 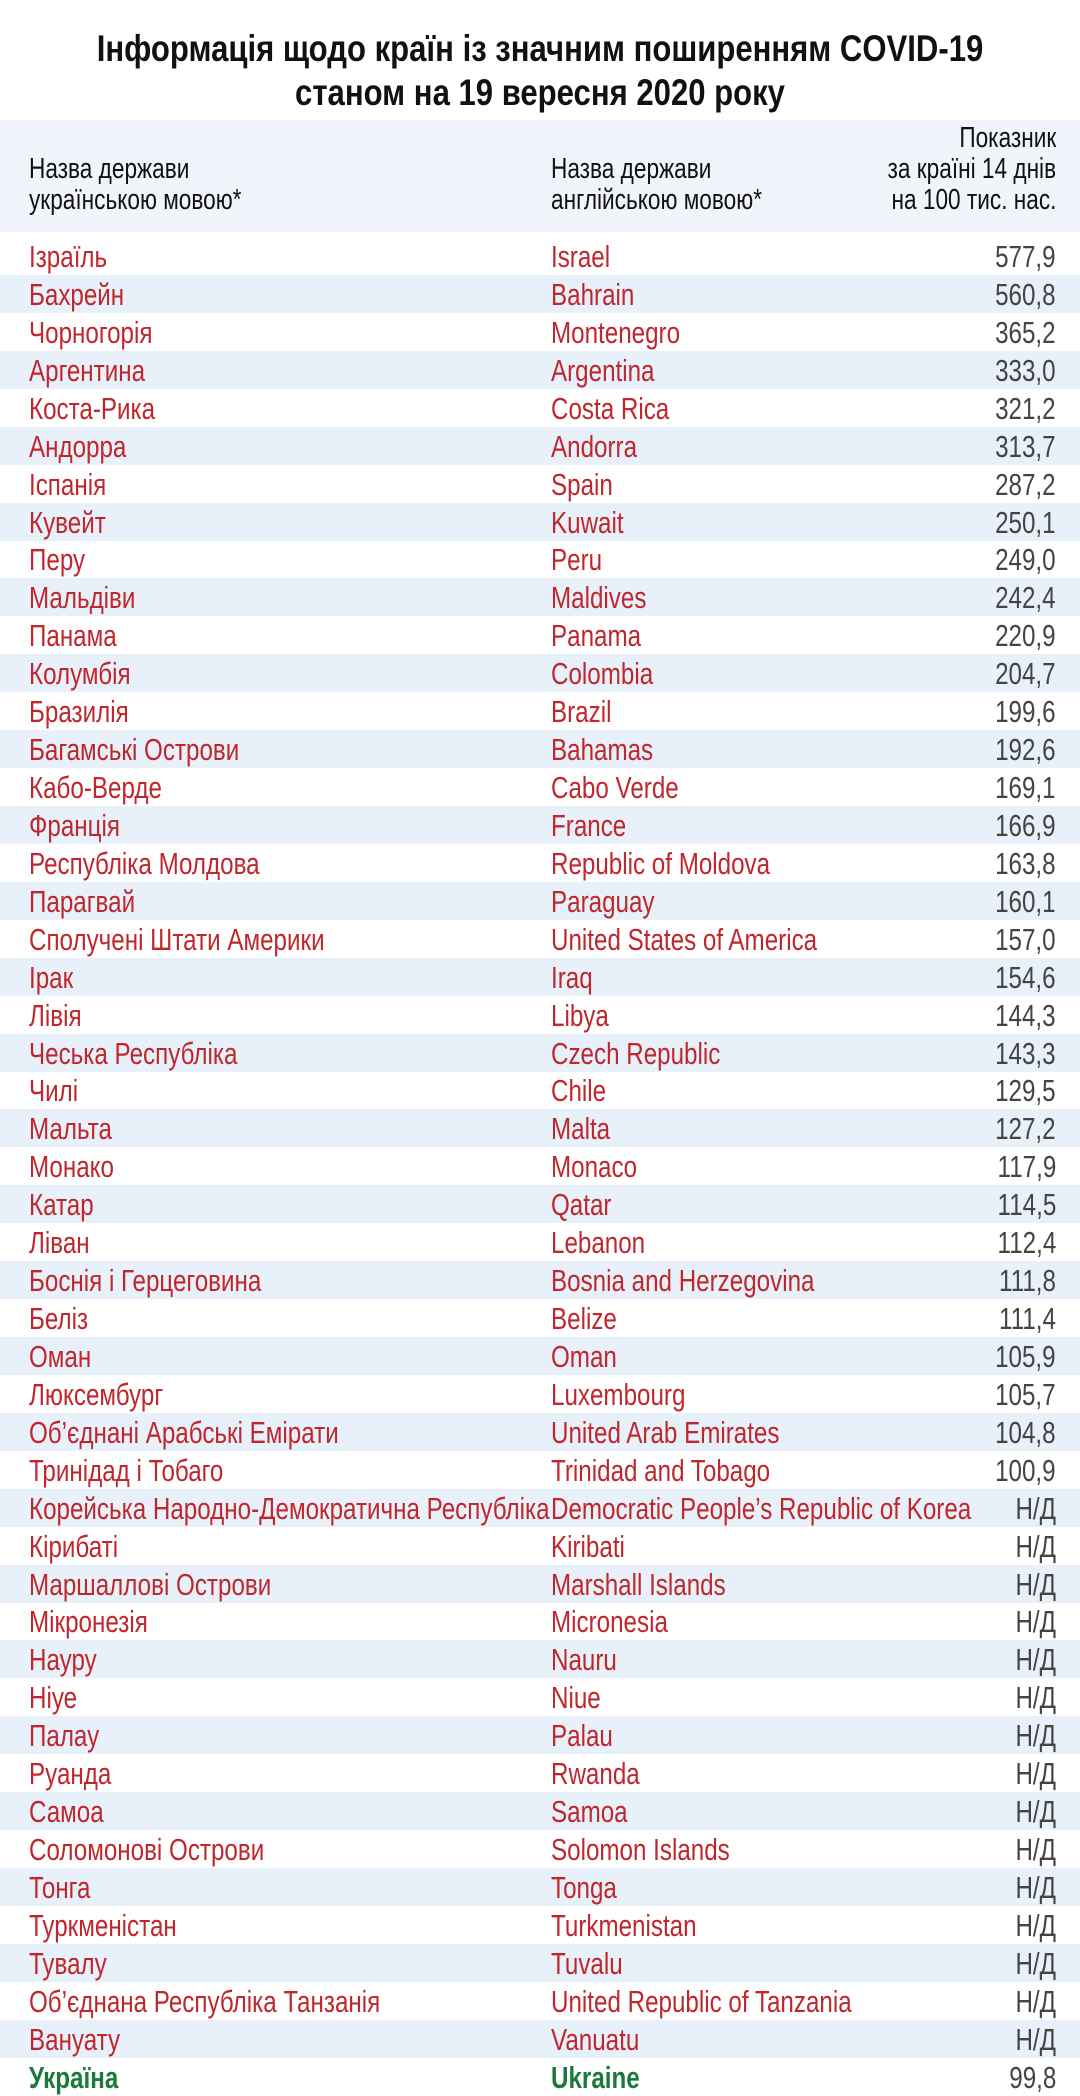 I want to click on table-row: Мікронезія Micronesia Н/Д, so click(x=540, y=1621).